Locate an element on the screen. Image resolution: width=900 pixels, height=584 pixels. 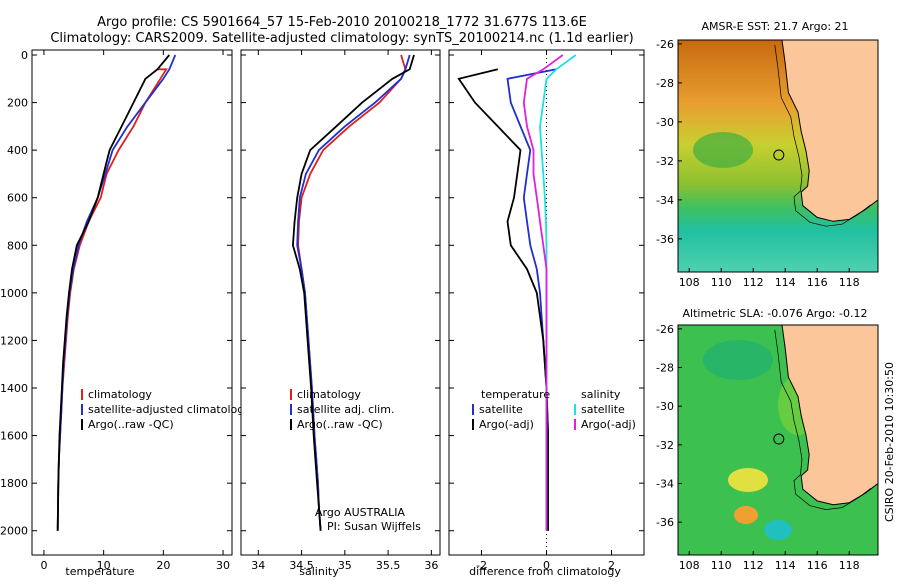
sla-map: 108 110 112 114 116 118 -26 -28 -30 -32 -34 -36 is located at coordinates (767, 447).